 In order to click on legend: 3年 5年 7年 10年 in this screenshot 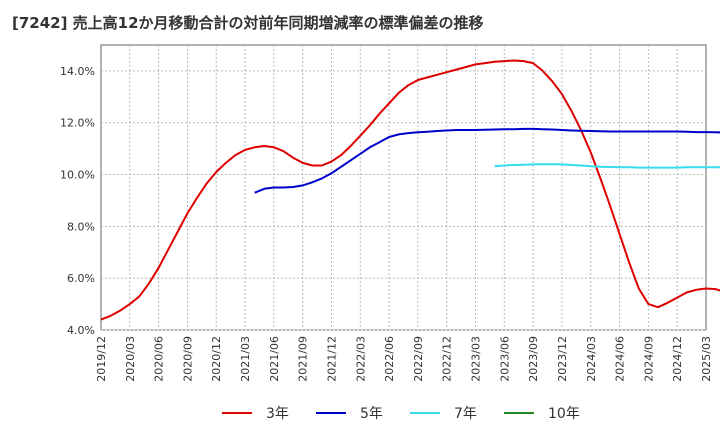, I will do `click(401, 414)`.